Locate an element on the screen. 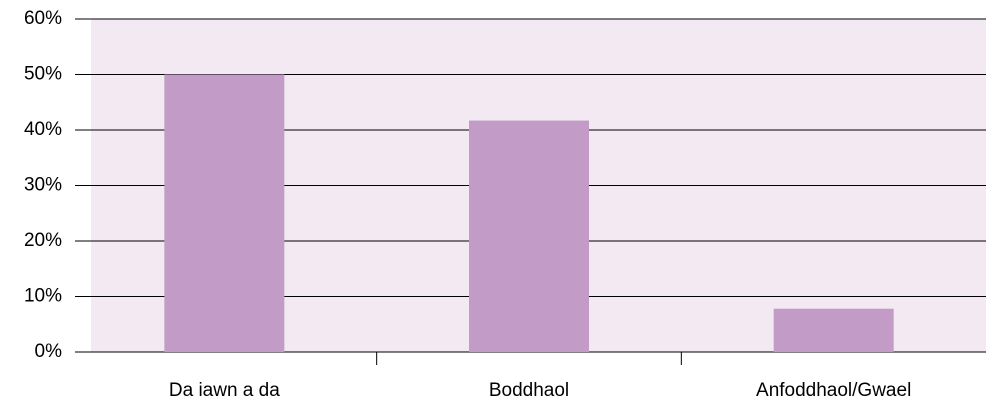 The width and height of the screenshot is (986, 406). y-tick-label: 10% is located at coordinates (43, 296).